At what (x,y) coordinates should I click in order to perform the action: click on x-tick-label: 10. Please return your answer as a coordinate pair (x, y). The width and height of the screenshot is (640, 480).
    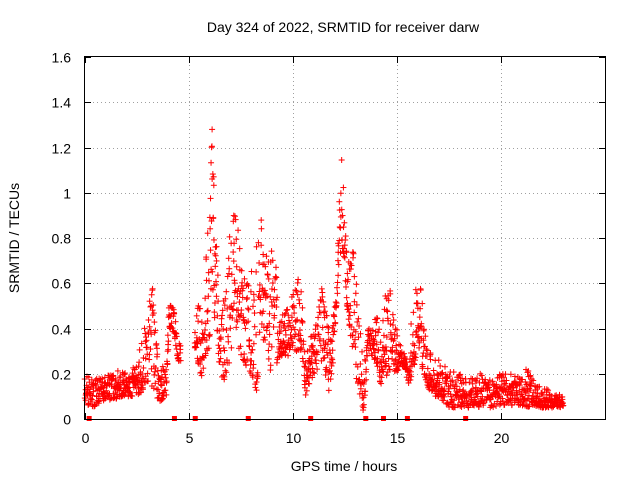
    Looking at the image, I should click on (294, 438).